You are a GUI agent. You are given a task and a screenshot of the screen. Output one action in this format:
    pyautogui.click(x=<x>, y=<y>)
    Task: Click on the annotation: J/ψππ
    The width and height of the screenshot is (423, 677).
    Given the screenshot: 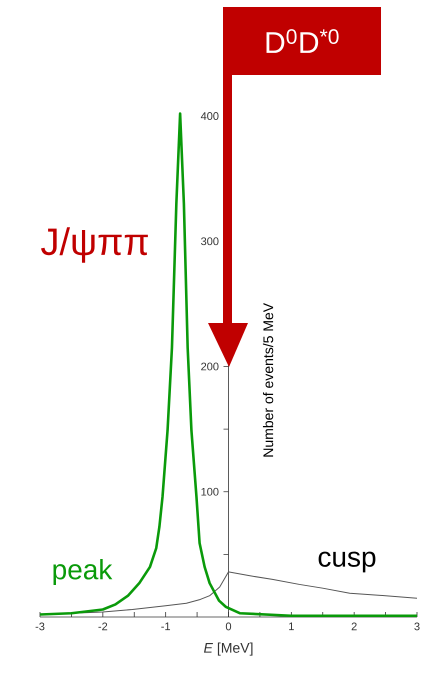 What is the action you would take?
    pyautogui.click(x=94, y=245)
    